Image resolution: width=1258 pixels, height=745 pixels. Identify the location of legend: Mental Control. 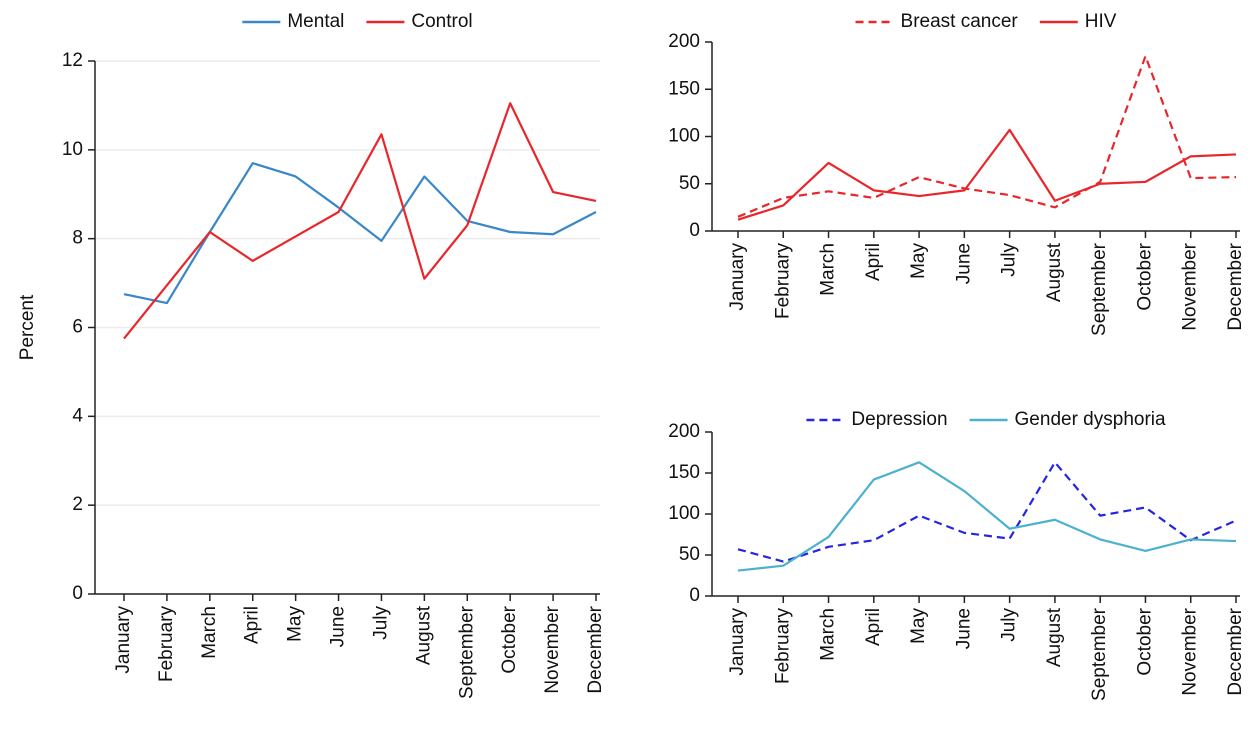
(357, 21).